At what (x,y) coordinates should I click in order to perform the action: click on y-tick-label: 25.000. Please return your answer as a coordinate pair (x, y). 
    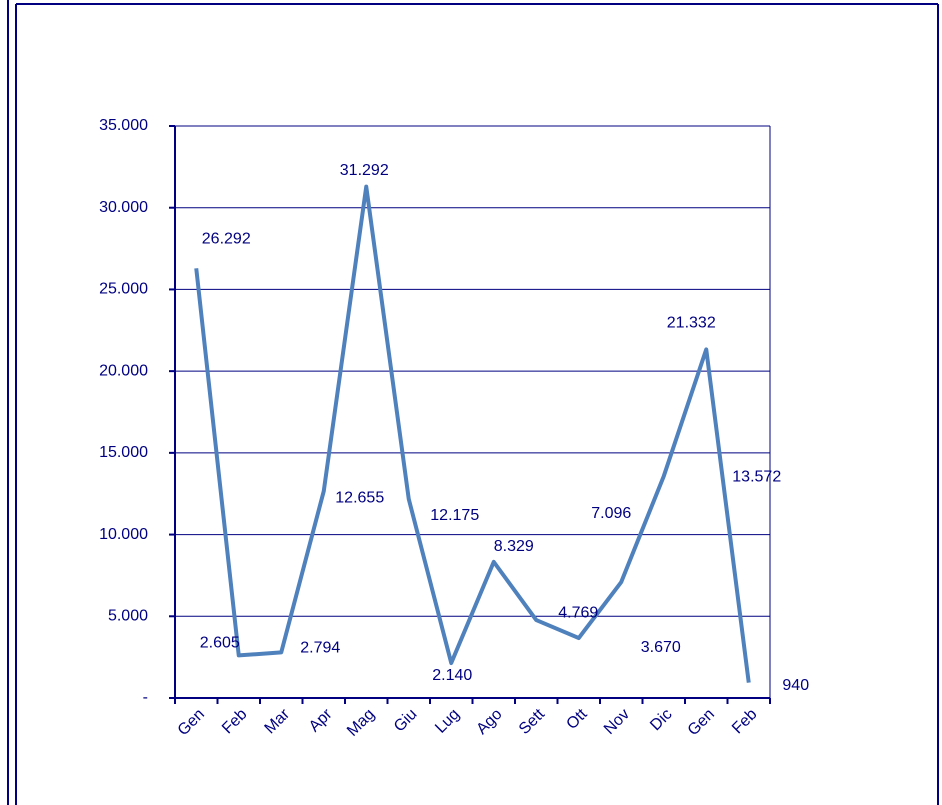
    Looking at the image, I should click on (123, 289).